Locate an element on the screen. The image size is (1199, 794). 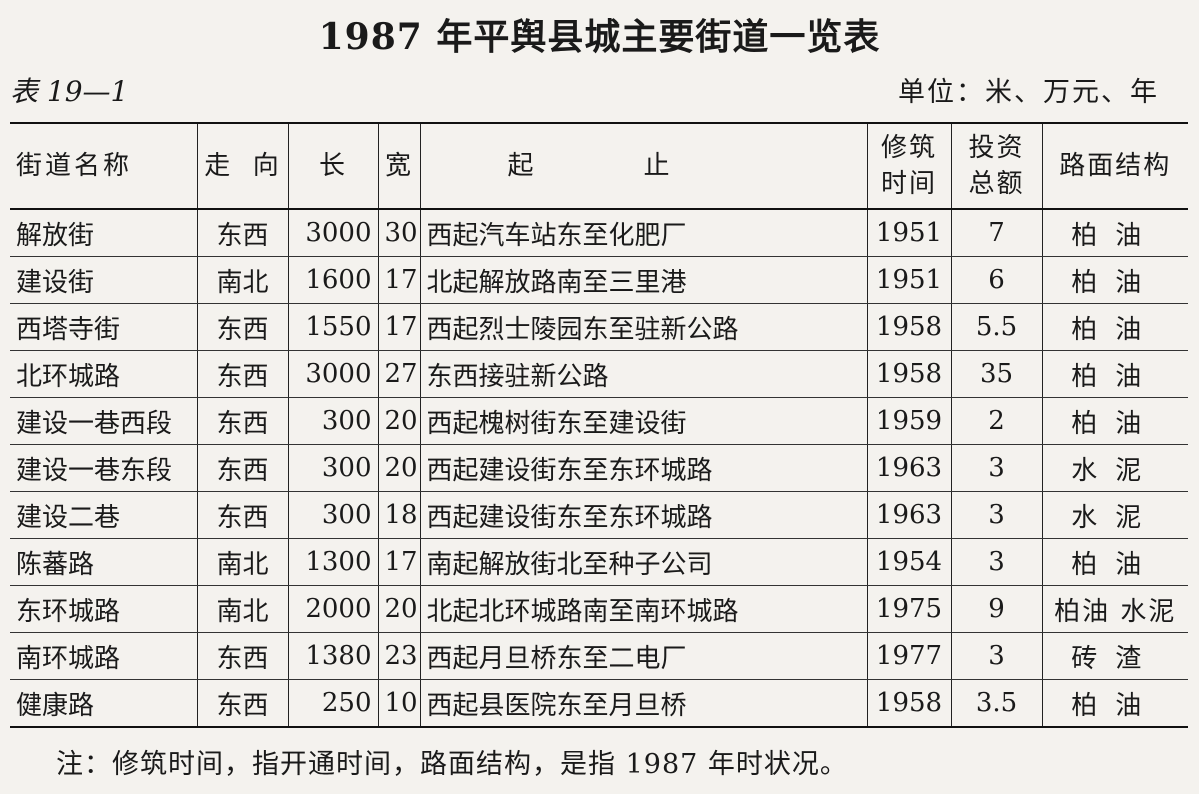
table-row: 解放街 东西 3000 30 西起汽车站东至化肥厂 1951 7 柏油 is located at coordinates (599, 233).